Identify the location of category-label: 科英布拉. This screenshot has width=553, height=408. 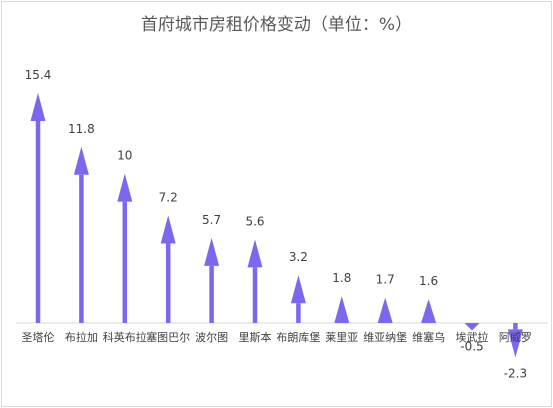
(125, 337).